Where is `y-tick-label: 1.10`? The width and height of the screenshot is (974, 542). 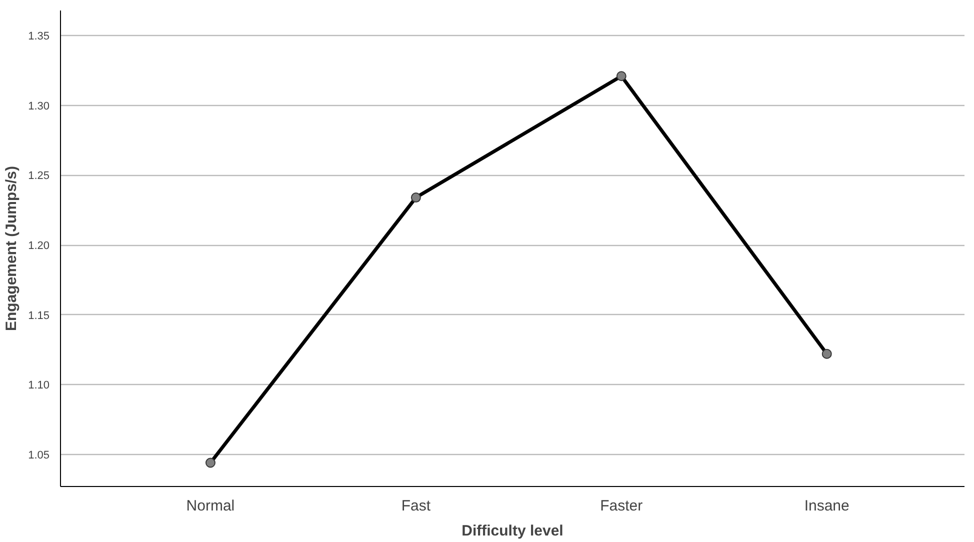 y-tick-label: 1.10 is located at coordinates (39, 386).